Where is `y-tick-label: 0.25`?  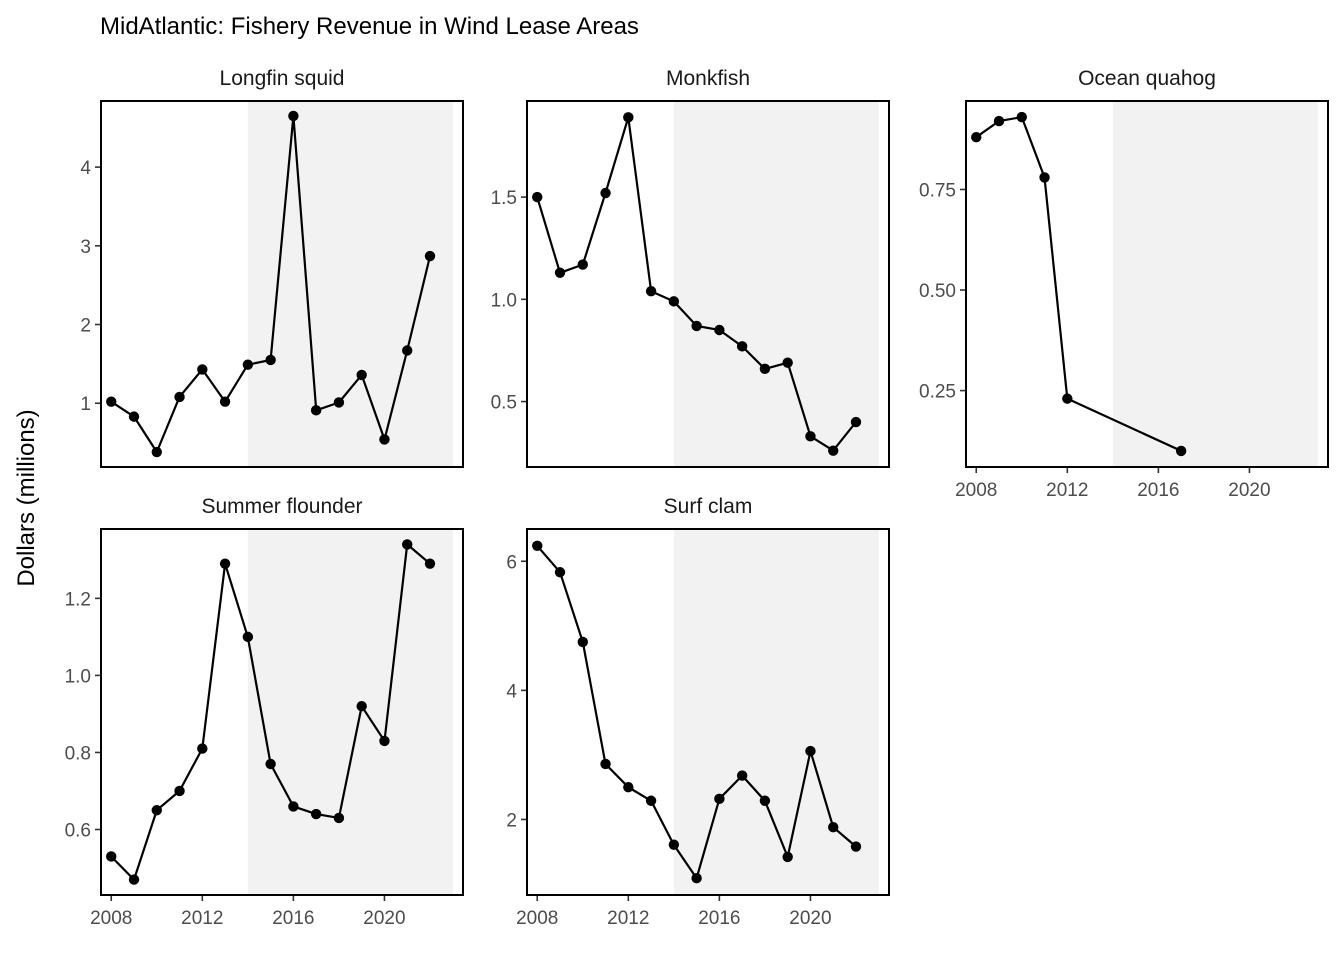
y-tick-label: 0.25 is located at coordinates (937, 392).